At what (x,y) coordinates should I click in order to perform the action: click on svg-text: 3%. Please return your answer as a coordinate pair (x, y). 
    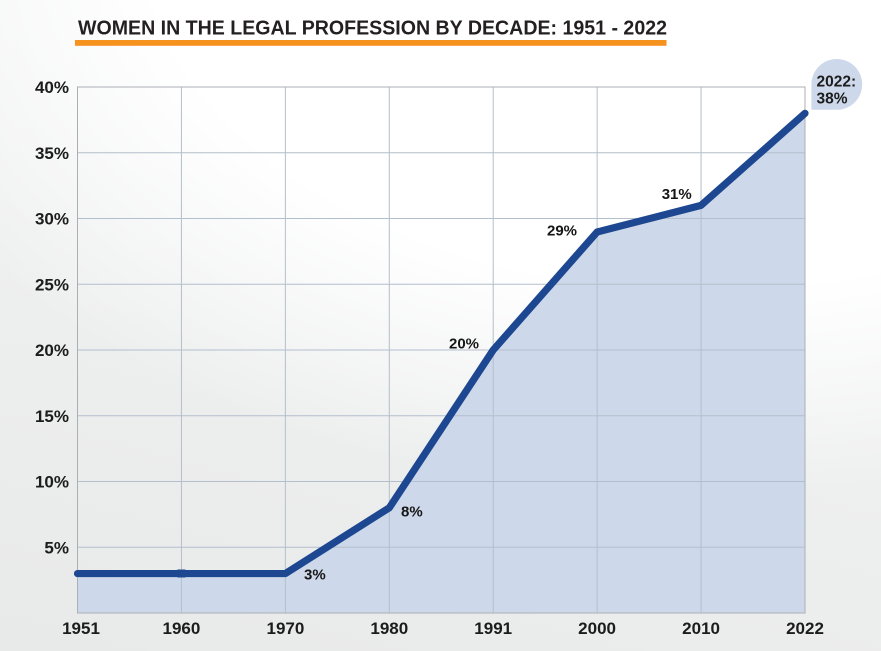
    Looking at the image, I should click on (315, 575).